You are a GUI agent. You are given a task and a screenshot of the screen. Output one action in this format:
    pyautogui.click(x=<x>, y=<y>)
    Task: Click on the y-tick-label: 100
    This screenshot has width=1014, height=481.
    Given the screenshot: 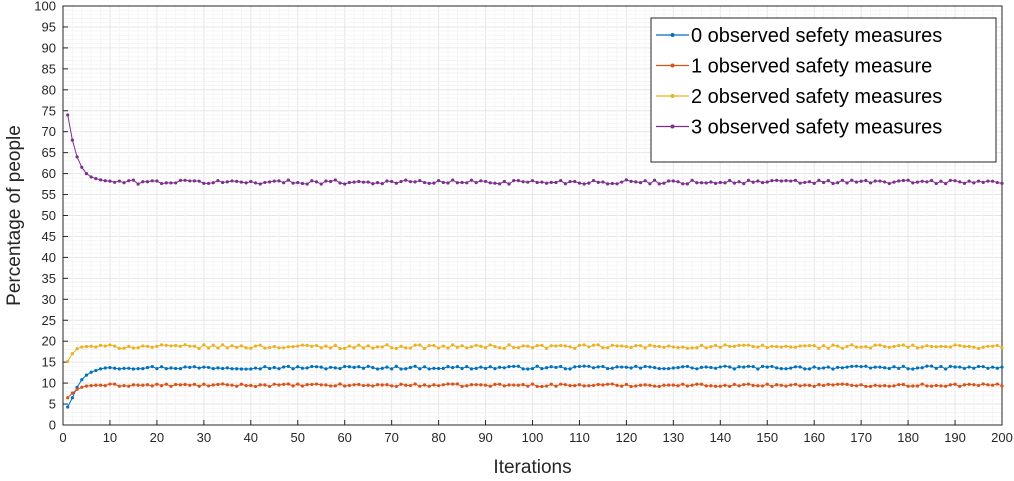 What is the action you would take?
    pyautogui.click(x=45, y=7)
    